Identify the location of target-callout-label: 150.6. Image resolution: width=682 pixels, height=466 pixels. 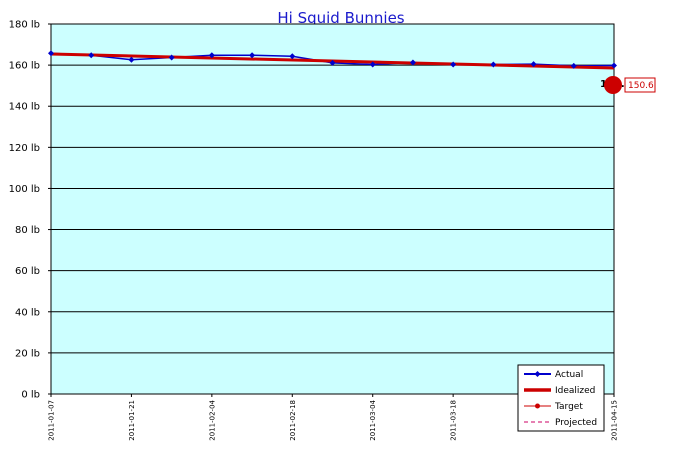
(641, 86).